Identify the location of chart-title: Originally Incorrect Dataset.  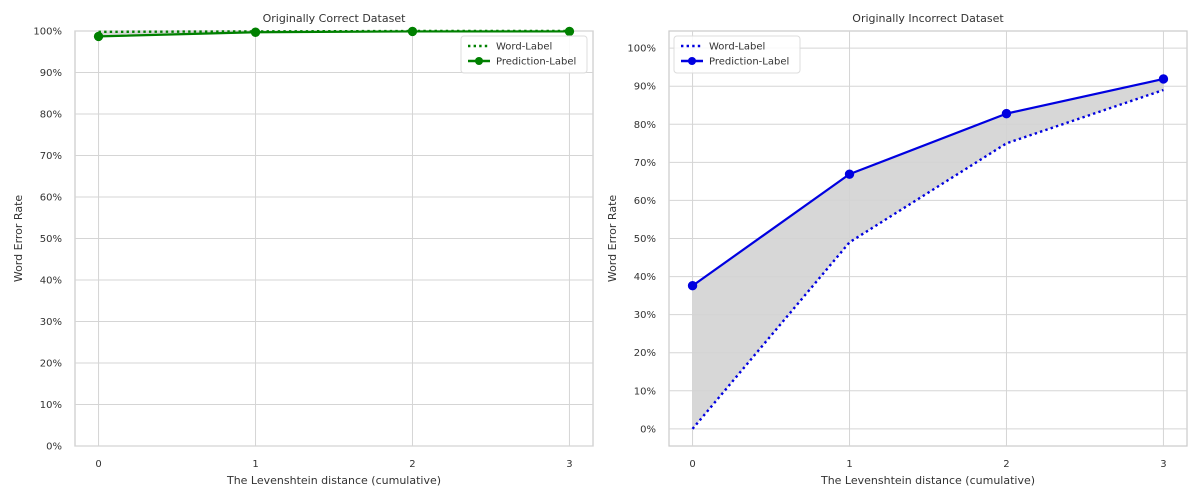
(928, 18).